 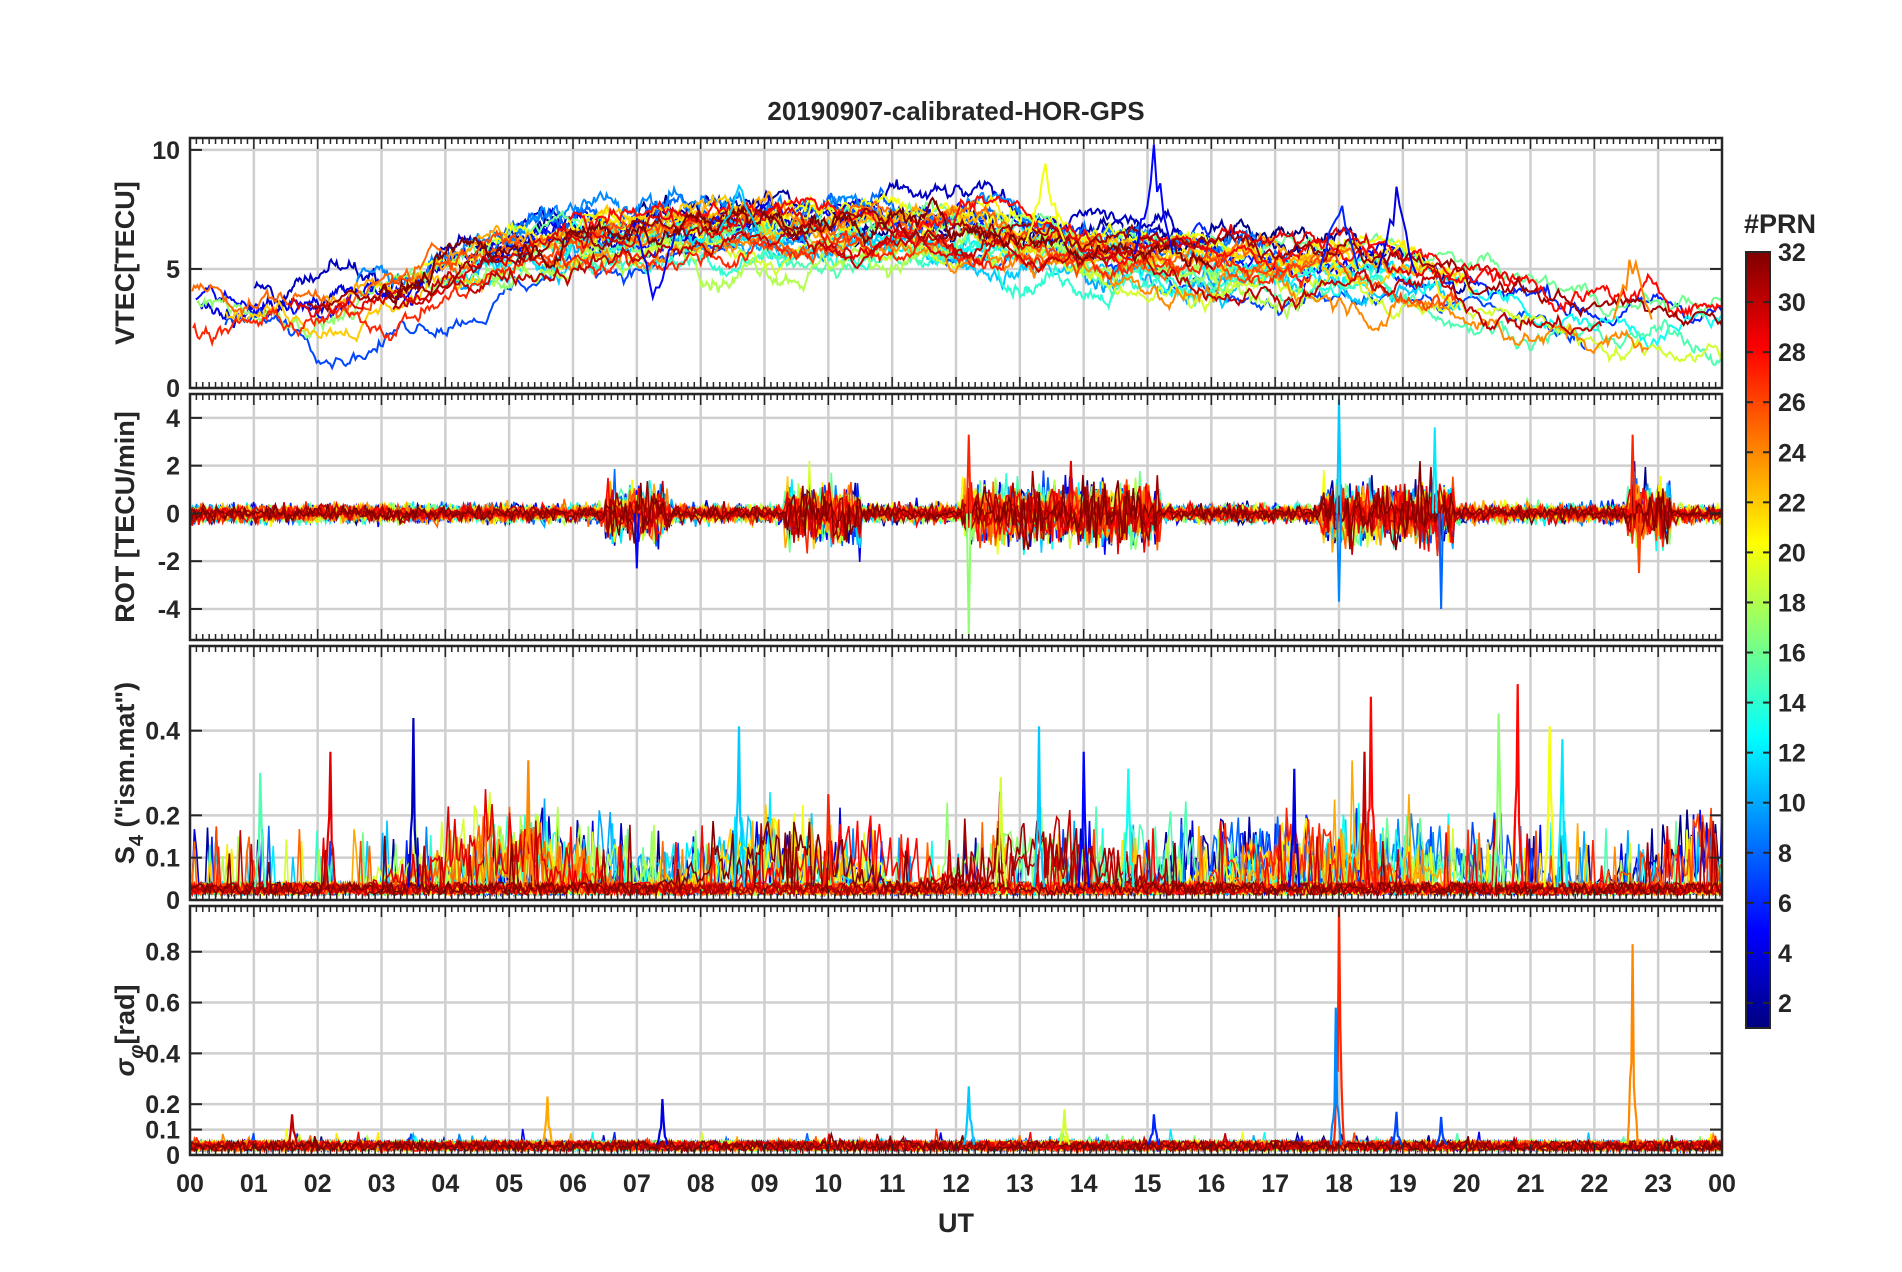 I want to click on y-tick-label: 5, so click(x=173, y=270).